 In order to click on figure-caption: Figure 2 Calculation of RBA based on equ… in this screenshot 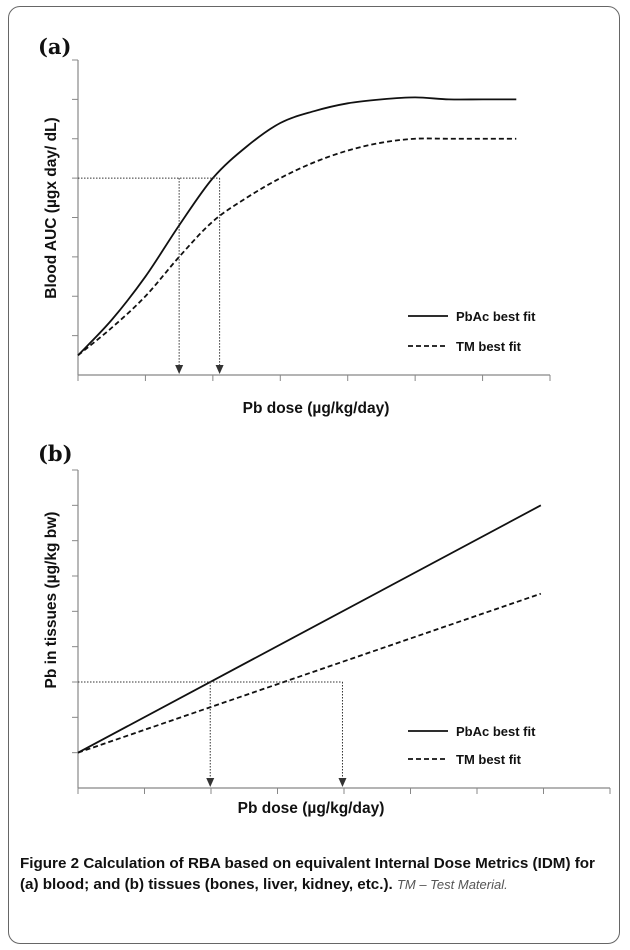, I will do `click(316, 874)`.